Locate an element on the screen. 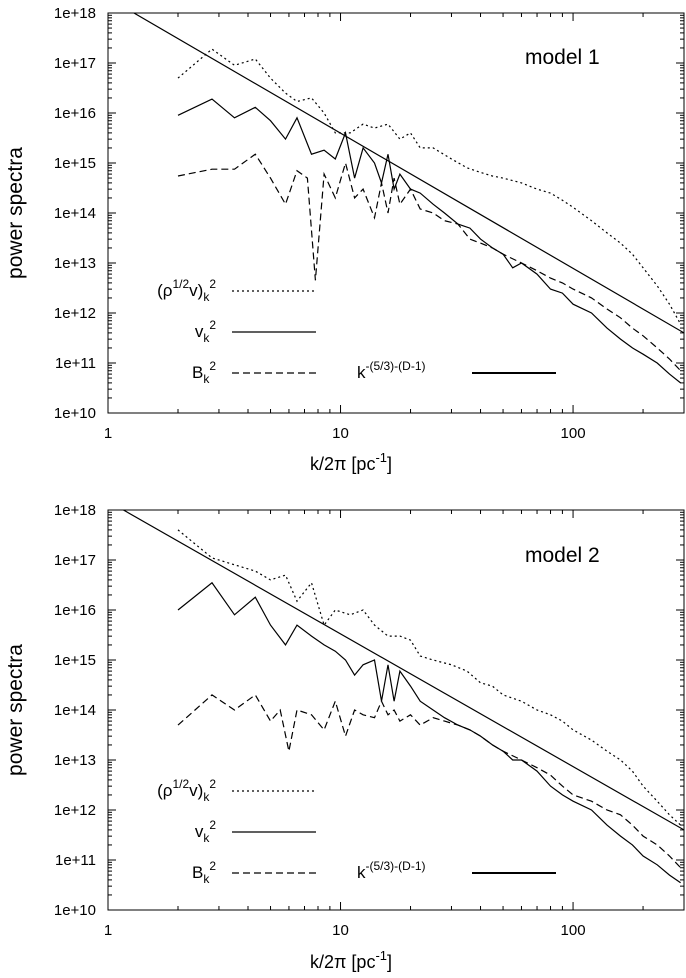 This screenshot has width=686, height=978. panel-title: model 2 is located at coordinates (562, 555).